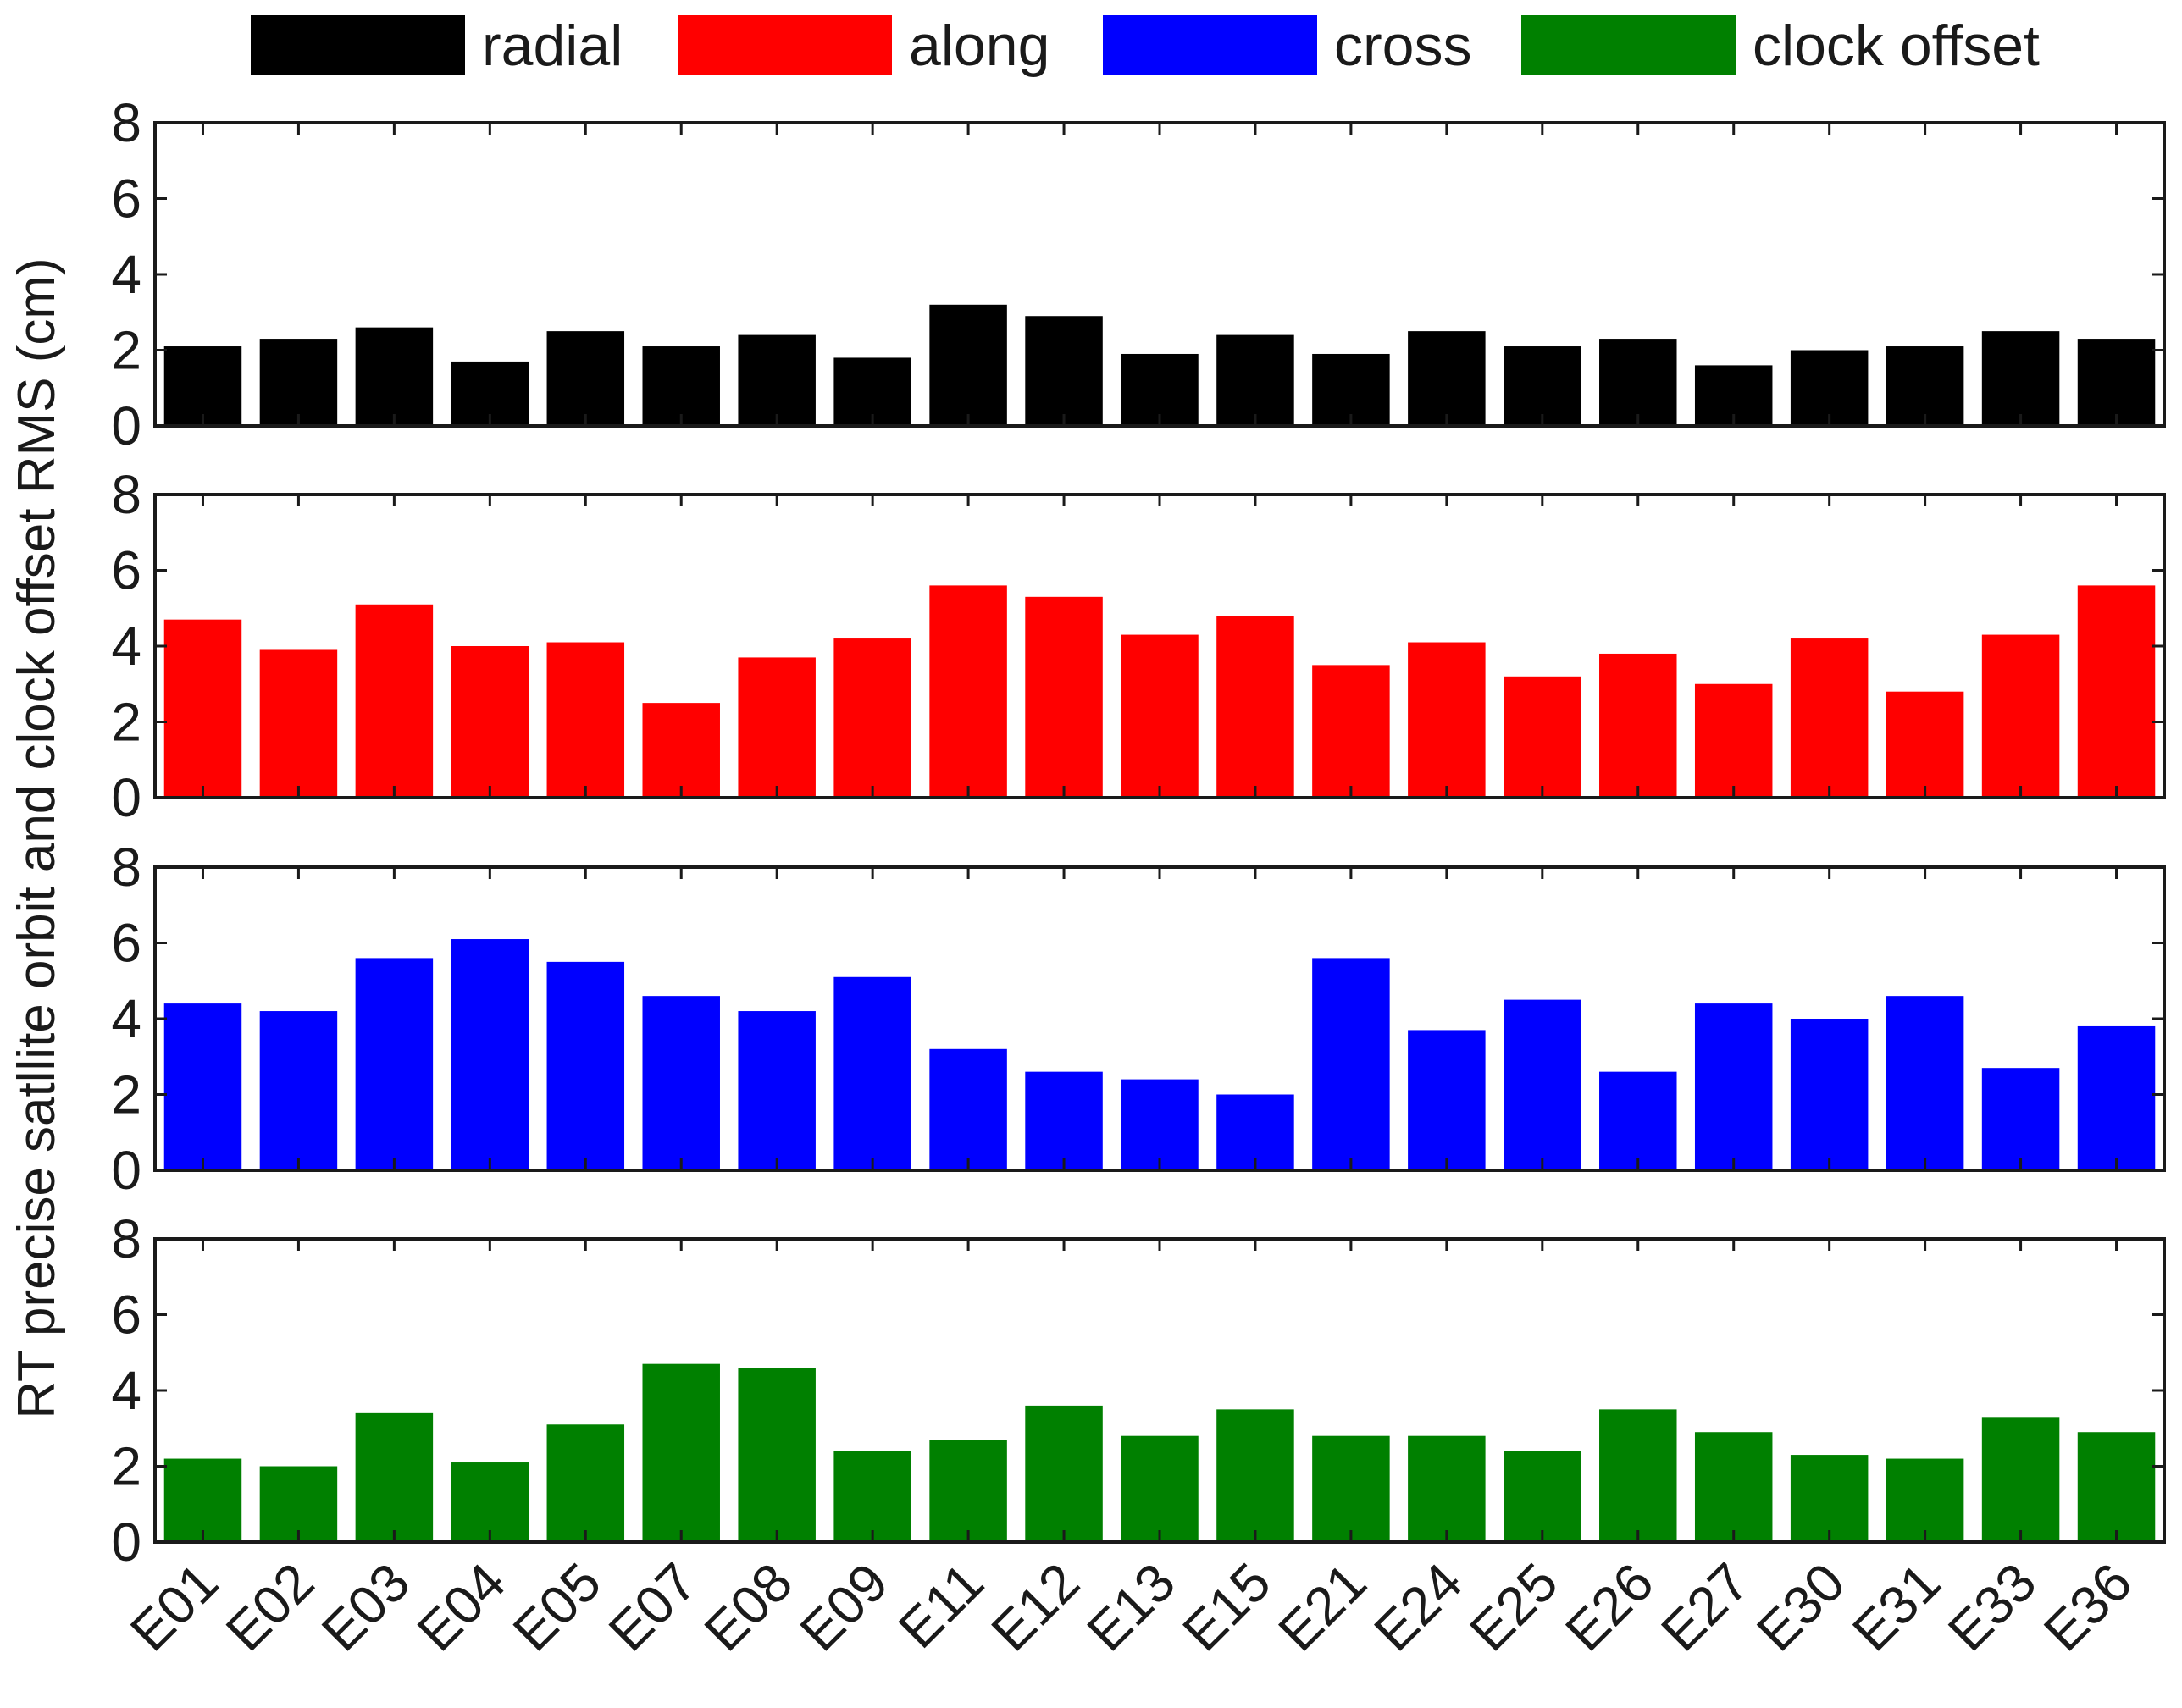  I want to click on bar-cross-E21, so click(1351, 1064).